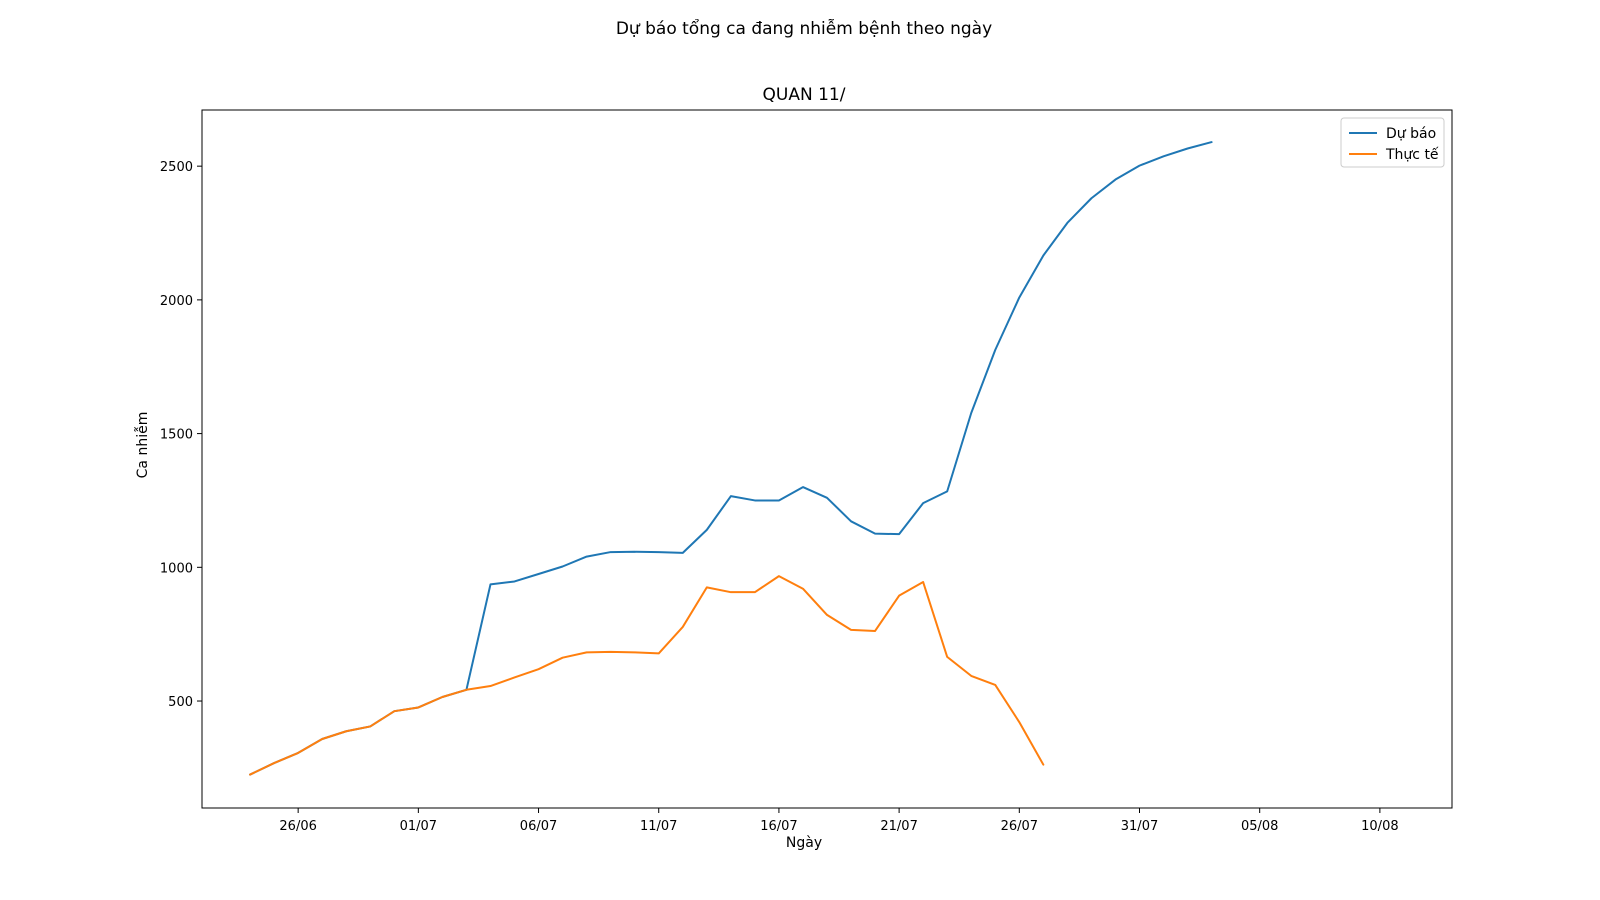 Image resolution: width=1600 pixels, height=900 pixels. I want to click on legend: Dự báo Thực tế, so click(1392, 142).